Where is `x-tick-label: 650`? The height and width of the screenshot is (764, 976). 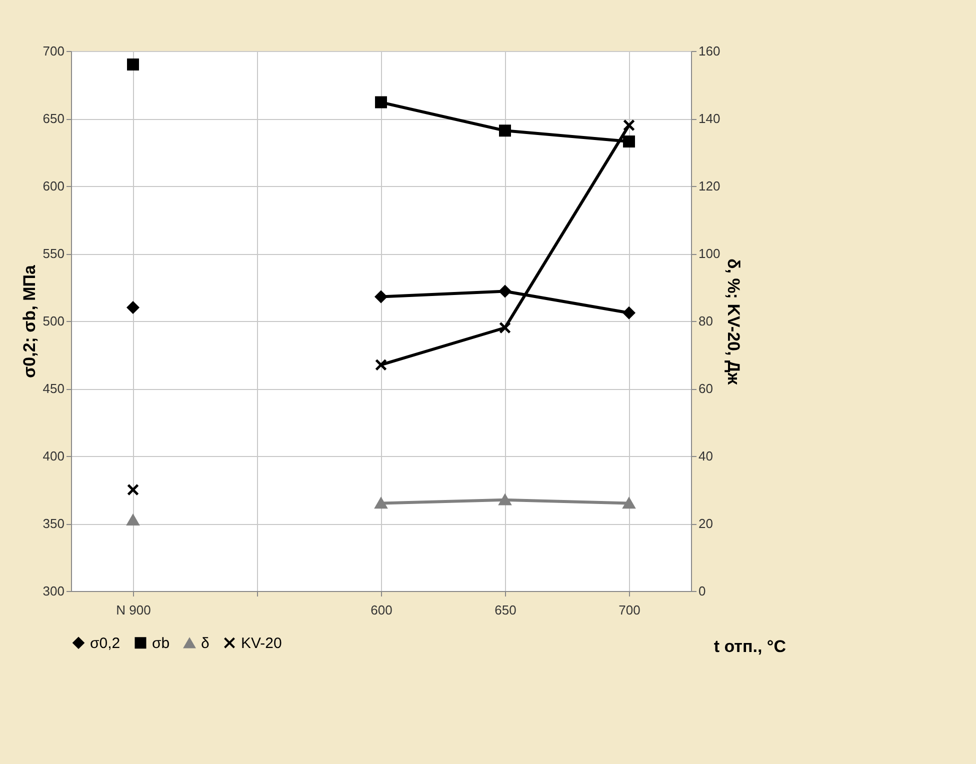 x-tick-label: 650 is located at coordinates (505, 610).